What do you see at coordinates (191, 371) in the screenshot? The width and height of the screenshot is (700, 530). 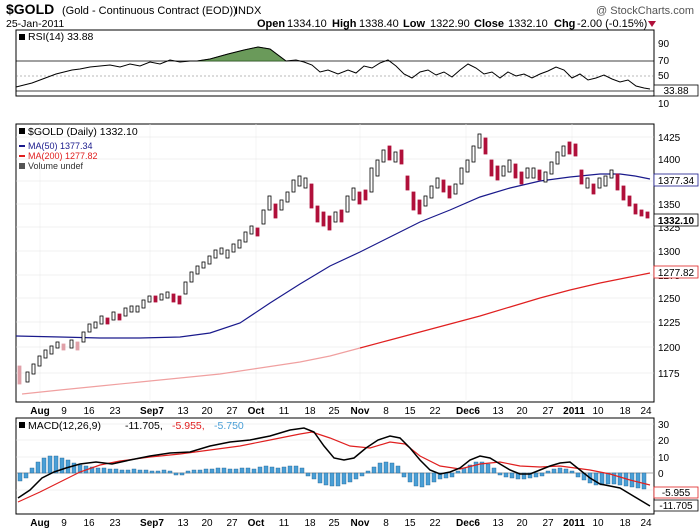 I see `ma200-line-faded` at bounding box center [191, 371].